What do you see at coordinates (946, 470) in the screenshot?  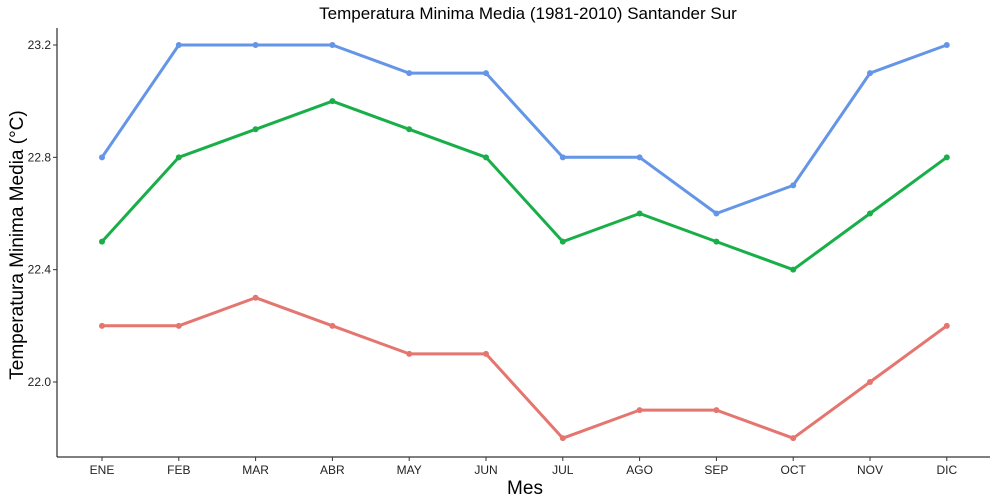 I see `x-tick-label: DIC` at bounding box center [946, 470].